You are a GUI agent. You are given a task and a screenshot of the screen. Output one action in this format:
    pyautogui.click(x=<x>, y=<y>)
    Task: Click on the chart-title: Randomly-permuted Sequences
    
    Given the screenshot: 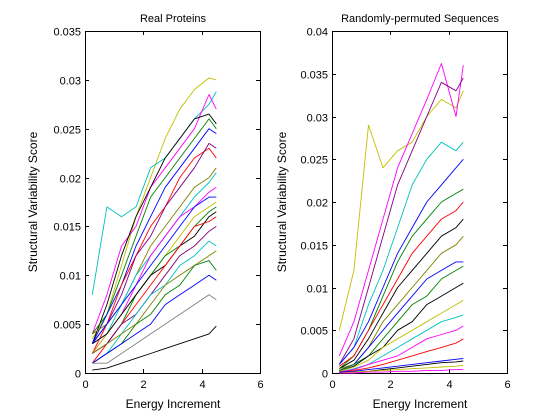 What is the action you would take?
    pyautogui.click(x=420, y=19)
    